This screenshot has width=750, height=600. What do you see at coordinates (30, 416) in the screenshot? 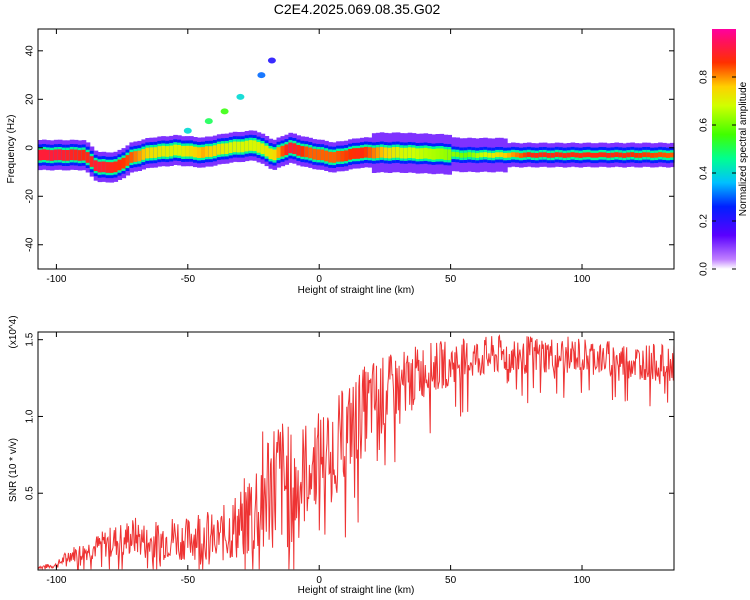
I see `y-tick-label: 1.0` at bounding box center [30, 416].